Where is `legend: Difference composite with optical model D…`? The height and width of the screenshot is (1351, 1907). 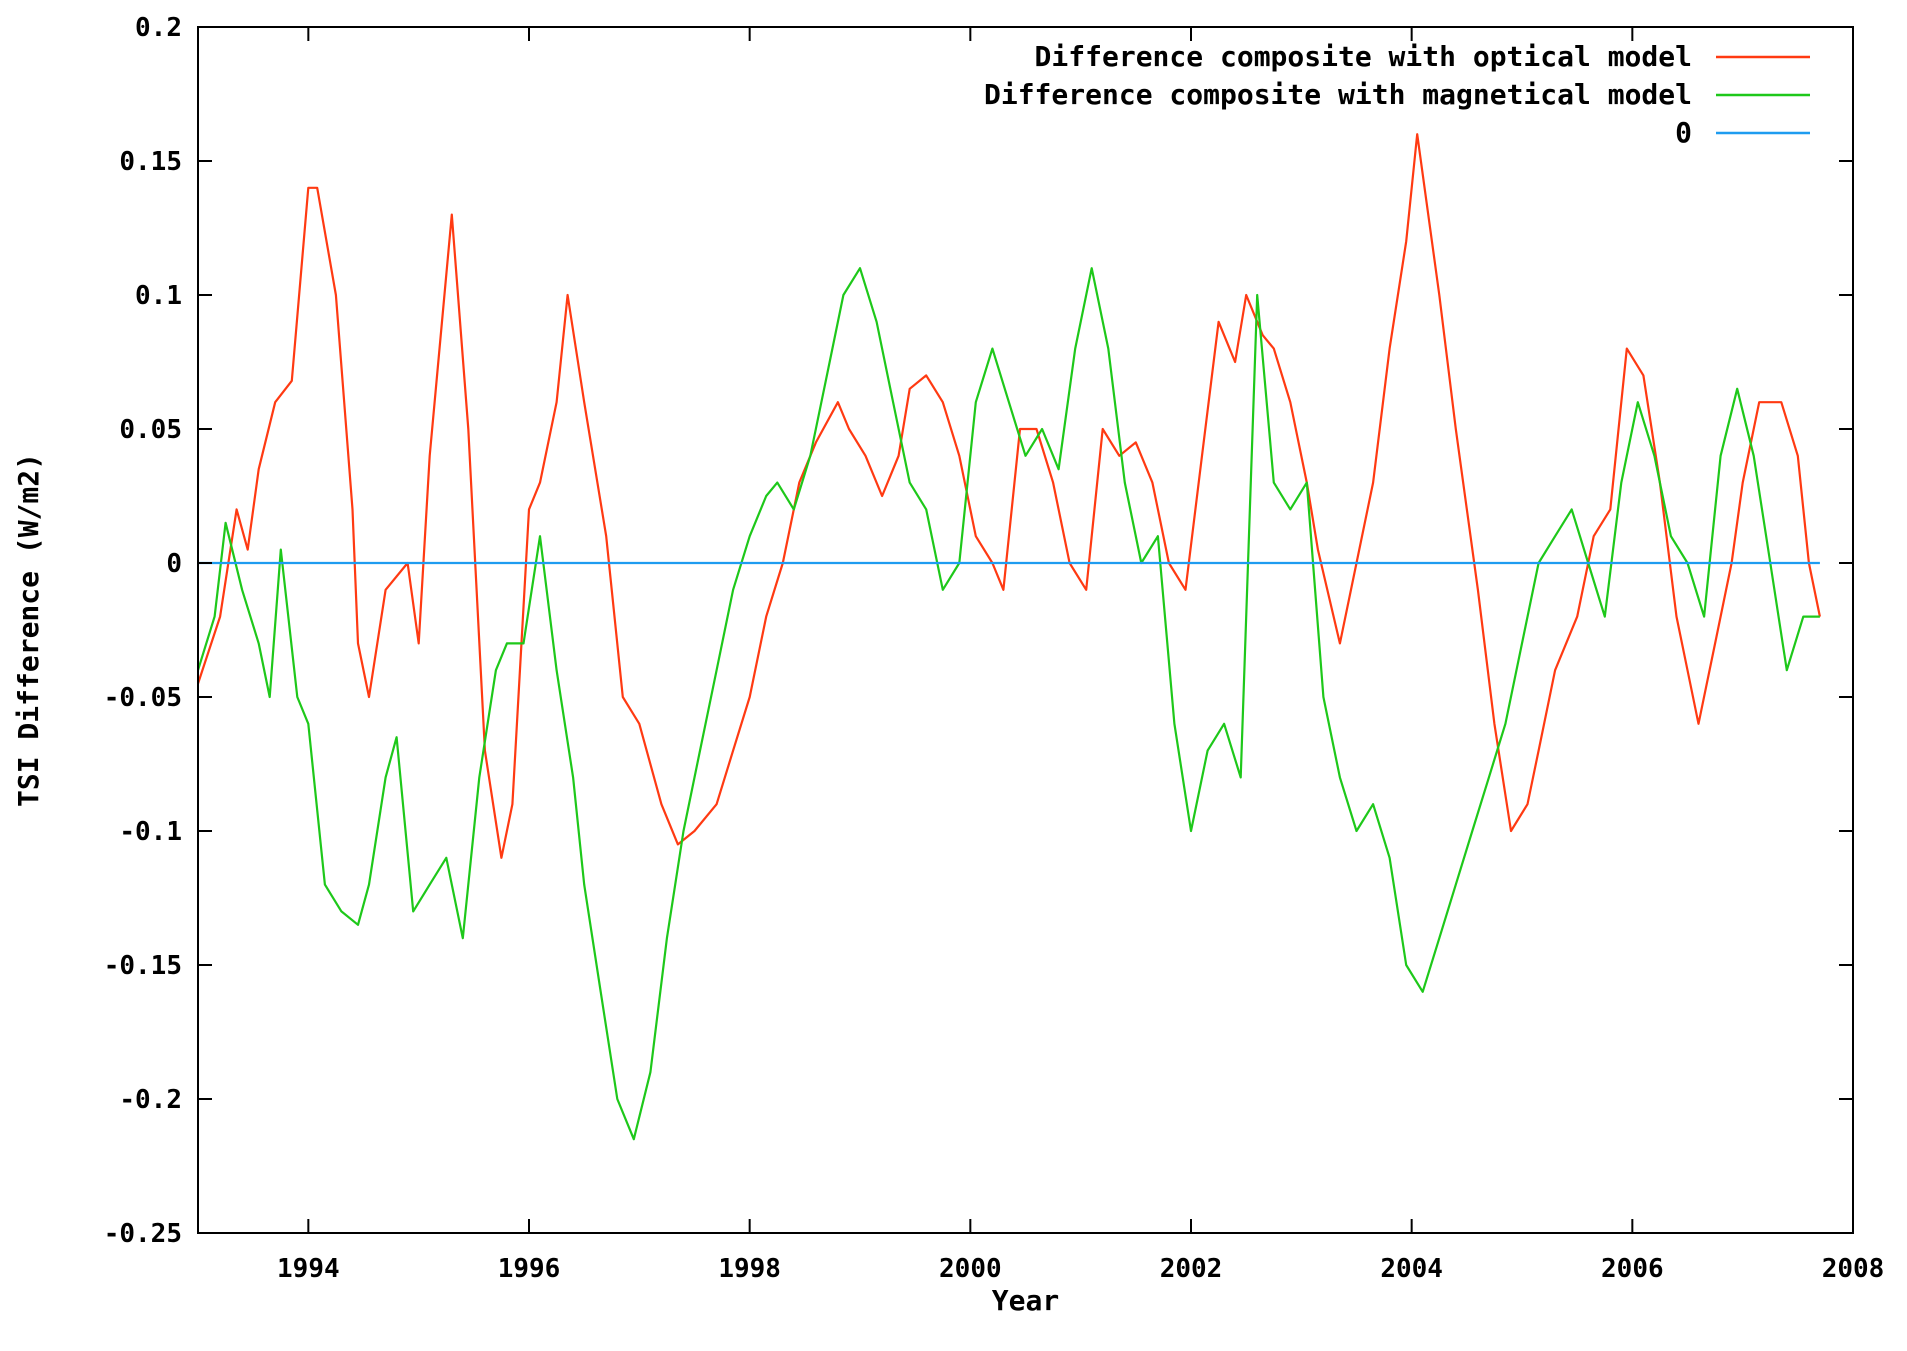 legend: Difference composite with optical model D… is located at coordinates (1397, 94).